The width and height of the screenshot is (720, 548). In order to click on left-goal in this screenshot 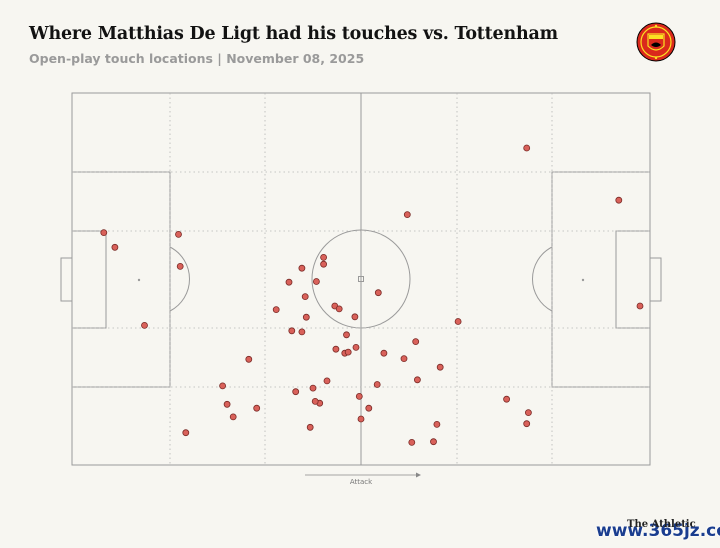, I will do `click(66, 279)`.